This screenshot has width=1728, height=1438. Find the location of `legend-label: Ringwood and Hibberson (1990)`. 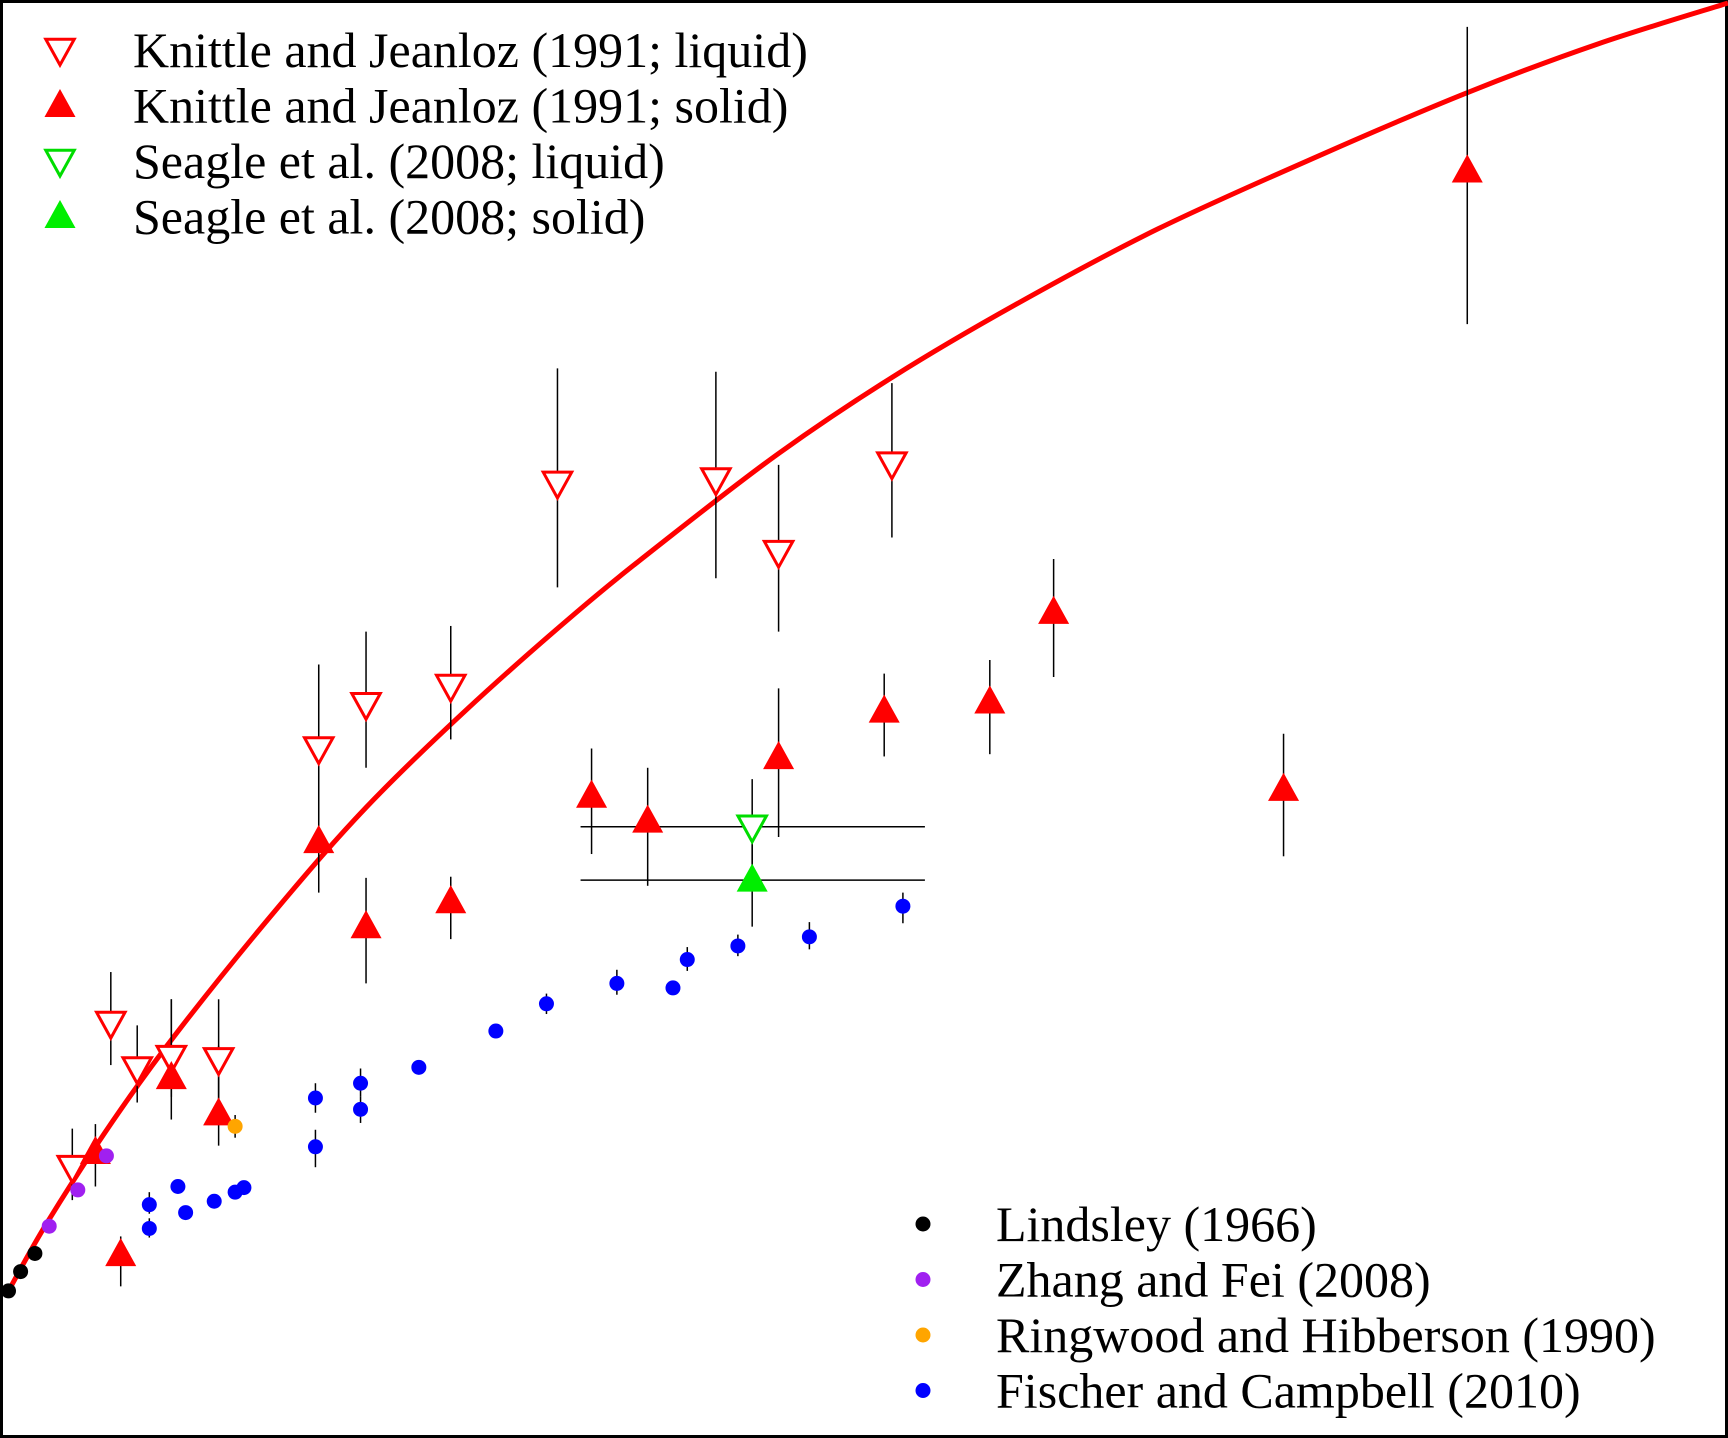

legend-label: Ringwood and Hibberson (1990) is located at coordinates (1326, 1335).